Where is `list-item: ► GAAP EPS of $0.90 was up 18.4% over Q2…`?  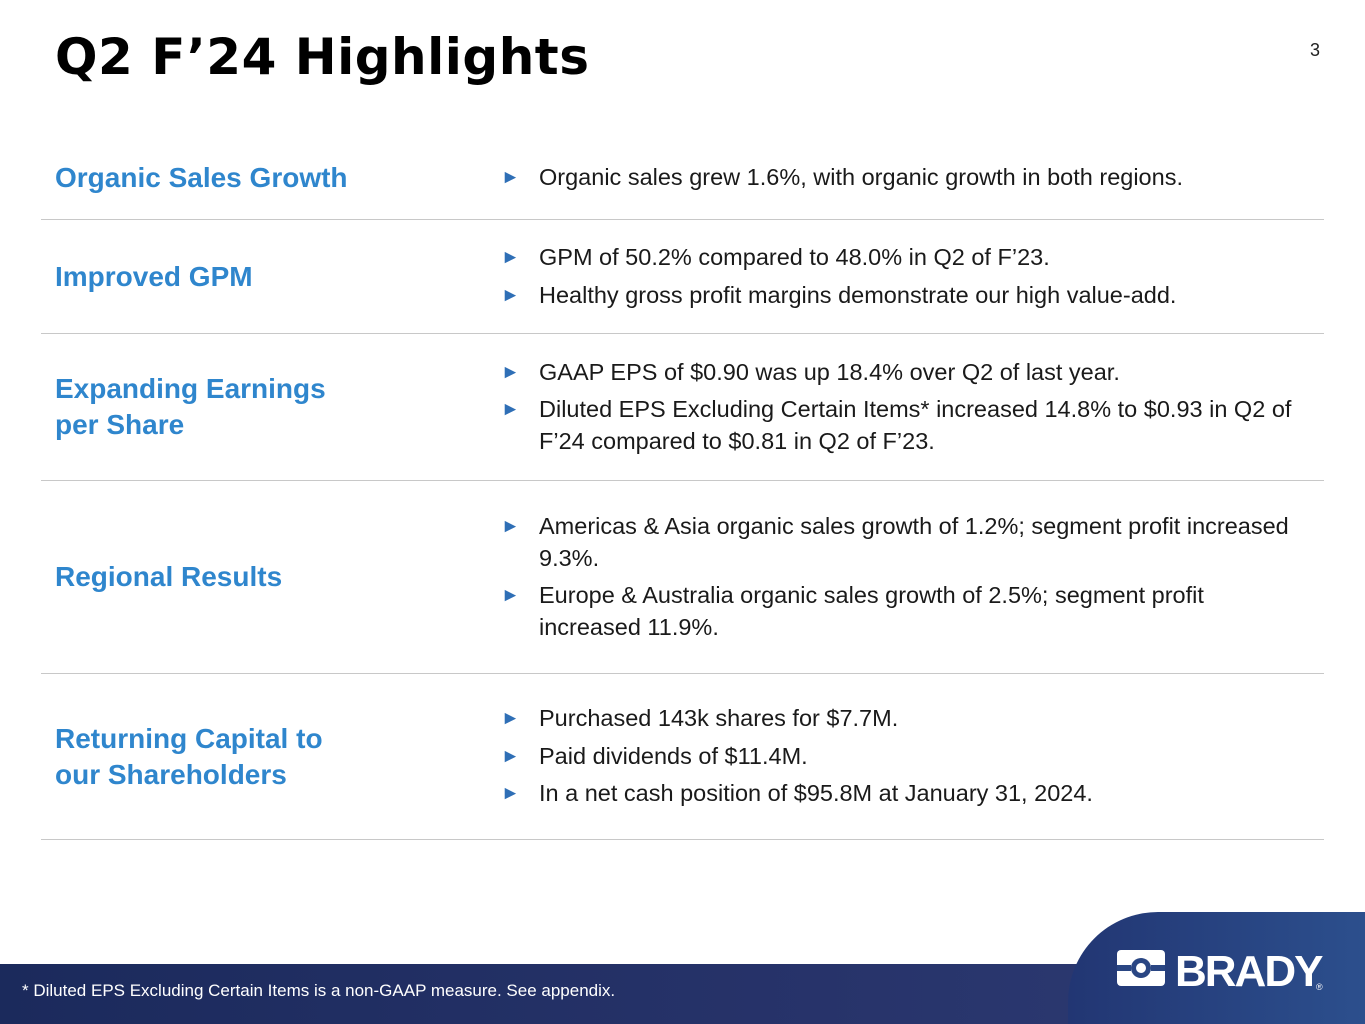
list-item: ► GAAP EPS of $0.90 was up 18.4% over Q2… is located at coordinates (901, 373).